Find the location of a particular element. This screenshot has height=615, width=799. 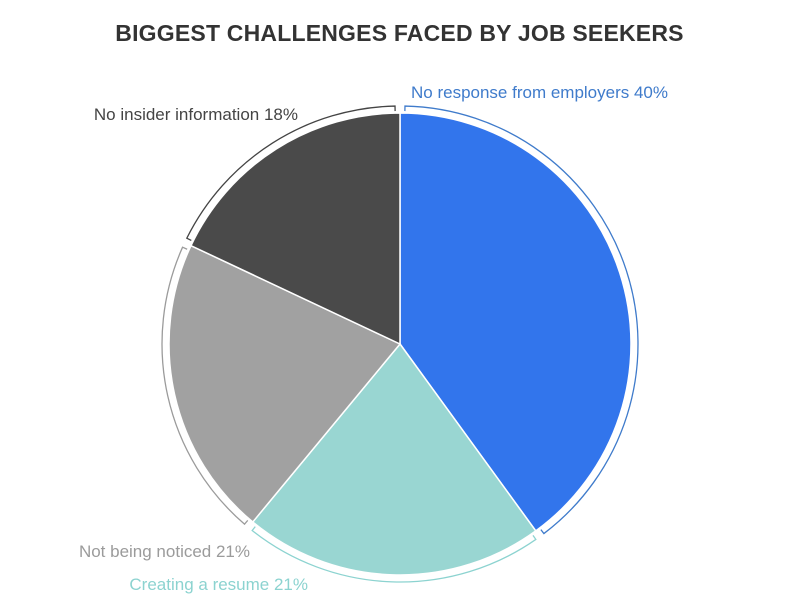

pie-slice-creating-a-resume is located at coordinates (394, 459).